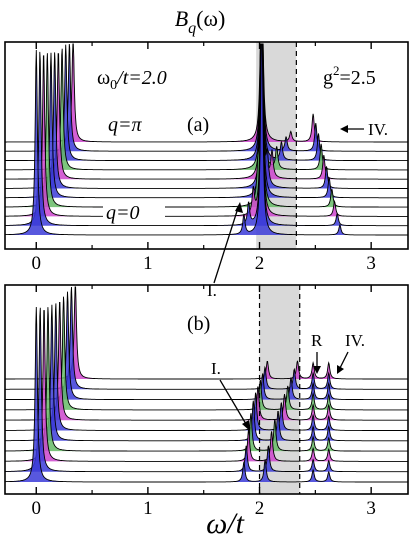 This screenshot has width=415, height=537. I want to click on panel-a-label-IV: IV., so click(378, 129).